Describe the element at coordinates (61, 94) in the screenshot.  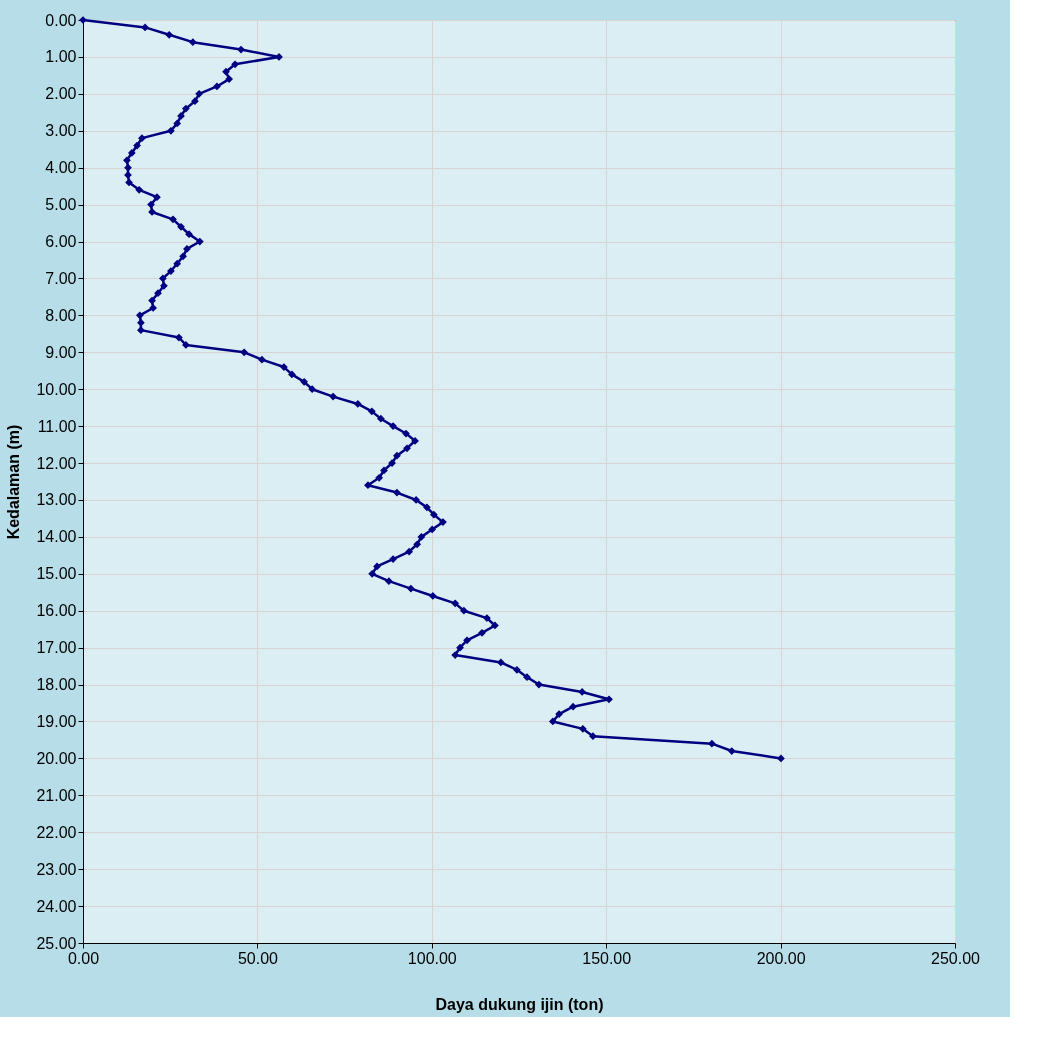
I see `y-tick-label: 2.00` at that location.